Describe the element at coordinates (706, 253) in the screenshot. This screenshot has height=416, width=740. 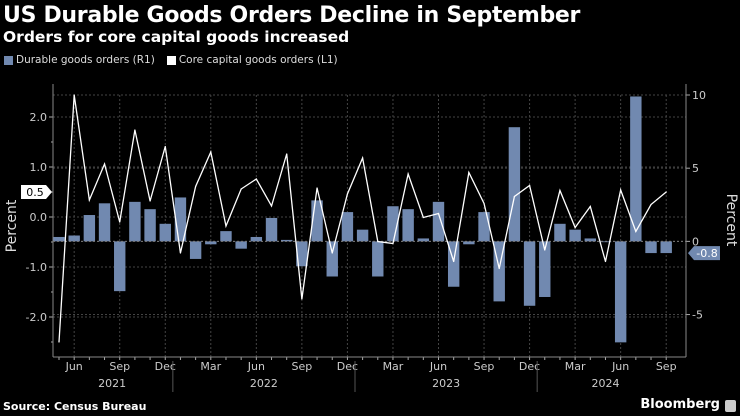
I see `last-value-label-right: -0.8` at that location.